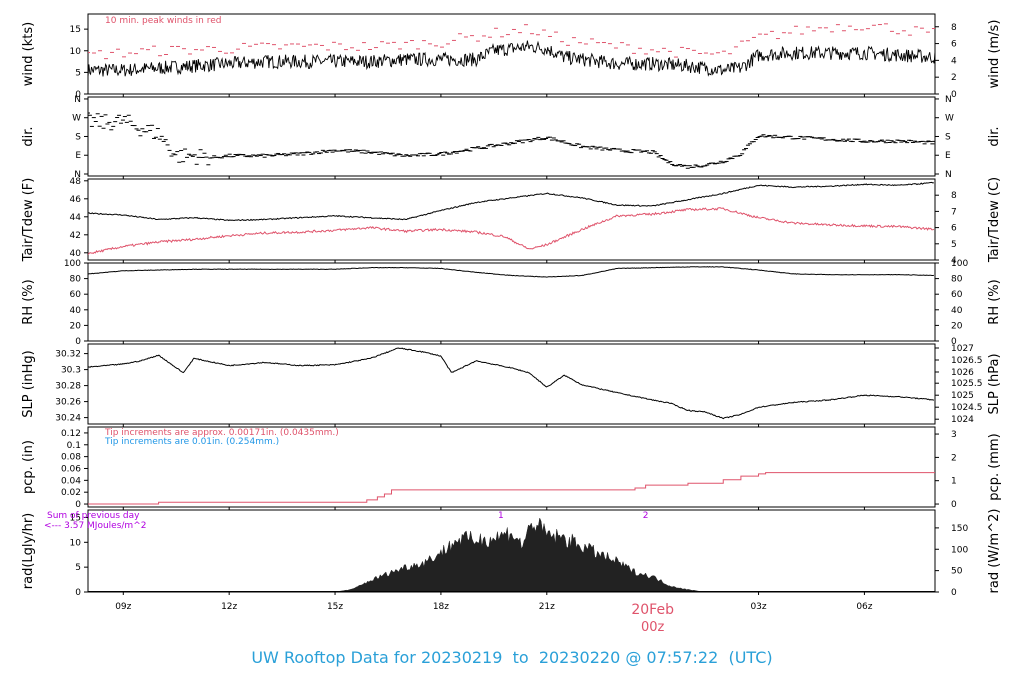 The width and height of the screenshot is (1024, 700). Describe the element at coordinates (962, 420) in the screenshot. I see `right-tick-label: 1024` at that location.